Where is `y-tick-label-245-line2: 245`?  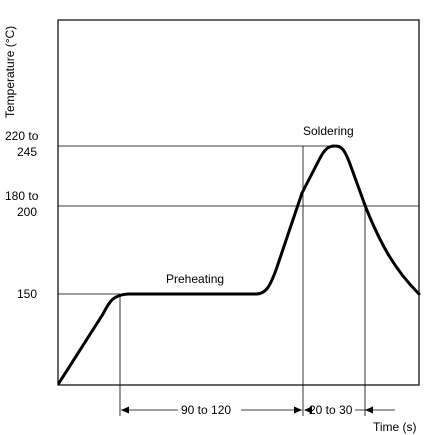 y-tick-label-245-line2: 245 is located at coordinates (27, 152).